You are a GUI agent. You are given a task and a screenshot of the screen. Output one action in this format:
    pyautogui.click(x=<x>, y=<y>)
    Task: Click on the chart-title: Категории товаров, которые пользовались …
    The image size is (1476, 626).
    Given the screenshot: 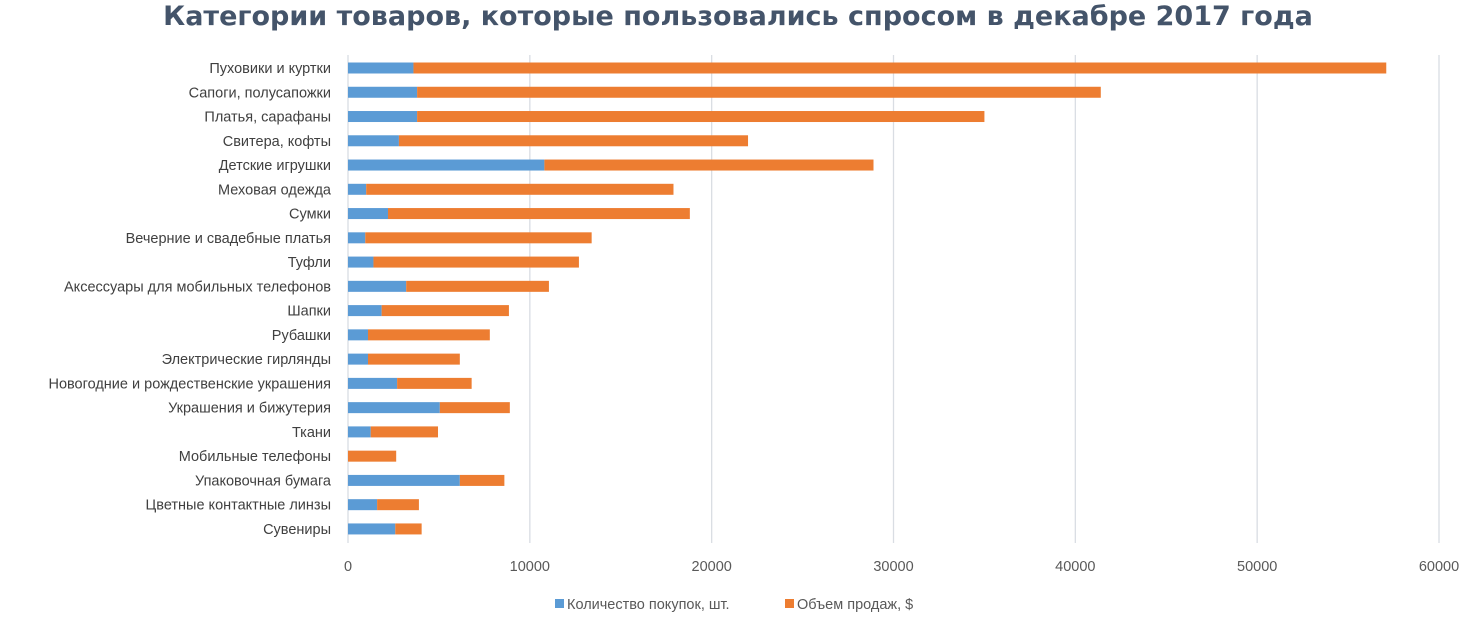 What is the action you would take?
    pyautogui.click(x=738, y=16)
    